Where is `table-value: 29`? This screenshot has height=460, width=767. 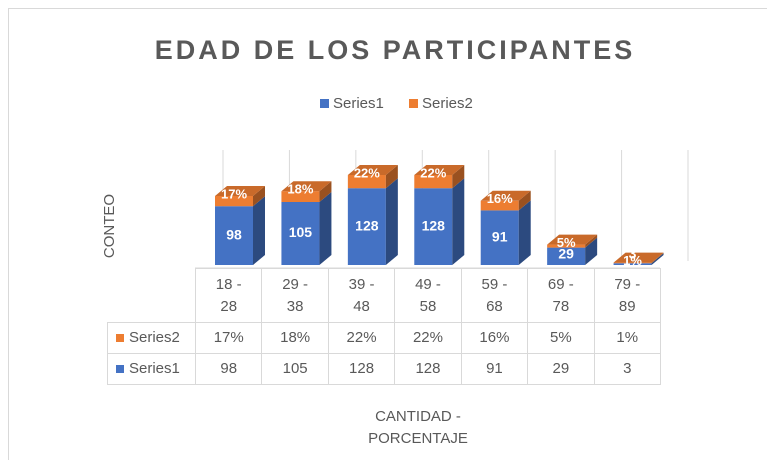 table-value: 29 is located at coordinates (561, 369).